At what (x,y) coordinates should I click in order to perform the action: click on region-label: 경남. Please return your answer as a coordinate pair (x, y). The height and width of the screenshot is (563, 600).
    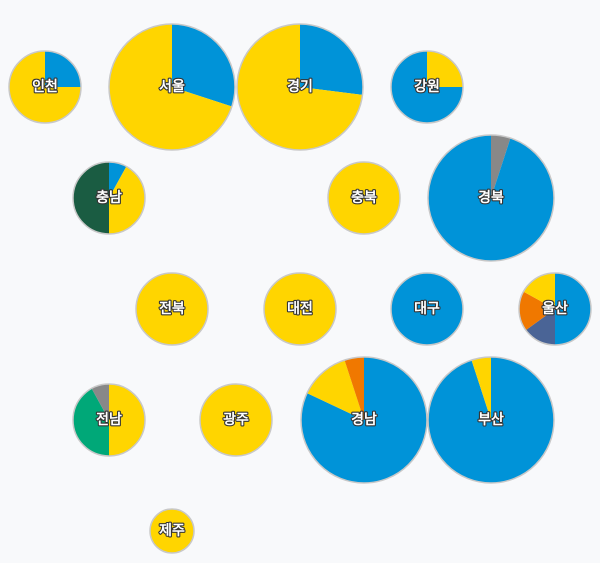
    Looking at the image, I should click on (364, 419).